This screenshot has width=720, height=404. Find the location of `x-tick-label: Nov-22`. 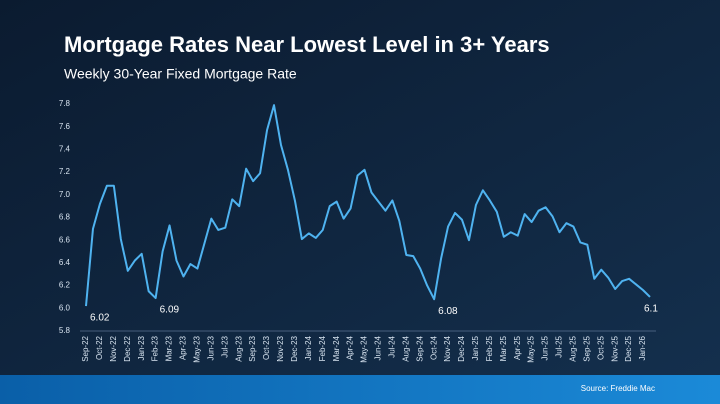

x-tick-label: Nov-22 is located at coordinates (113, 348).